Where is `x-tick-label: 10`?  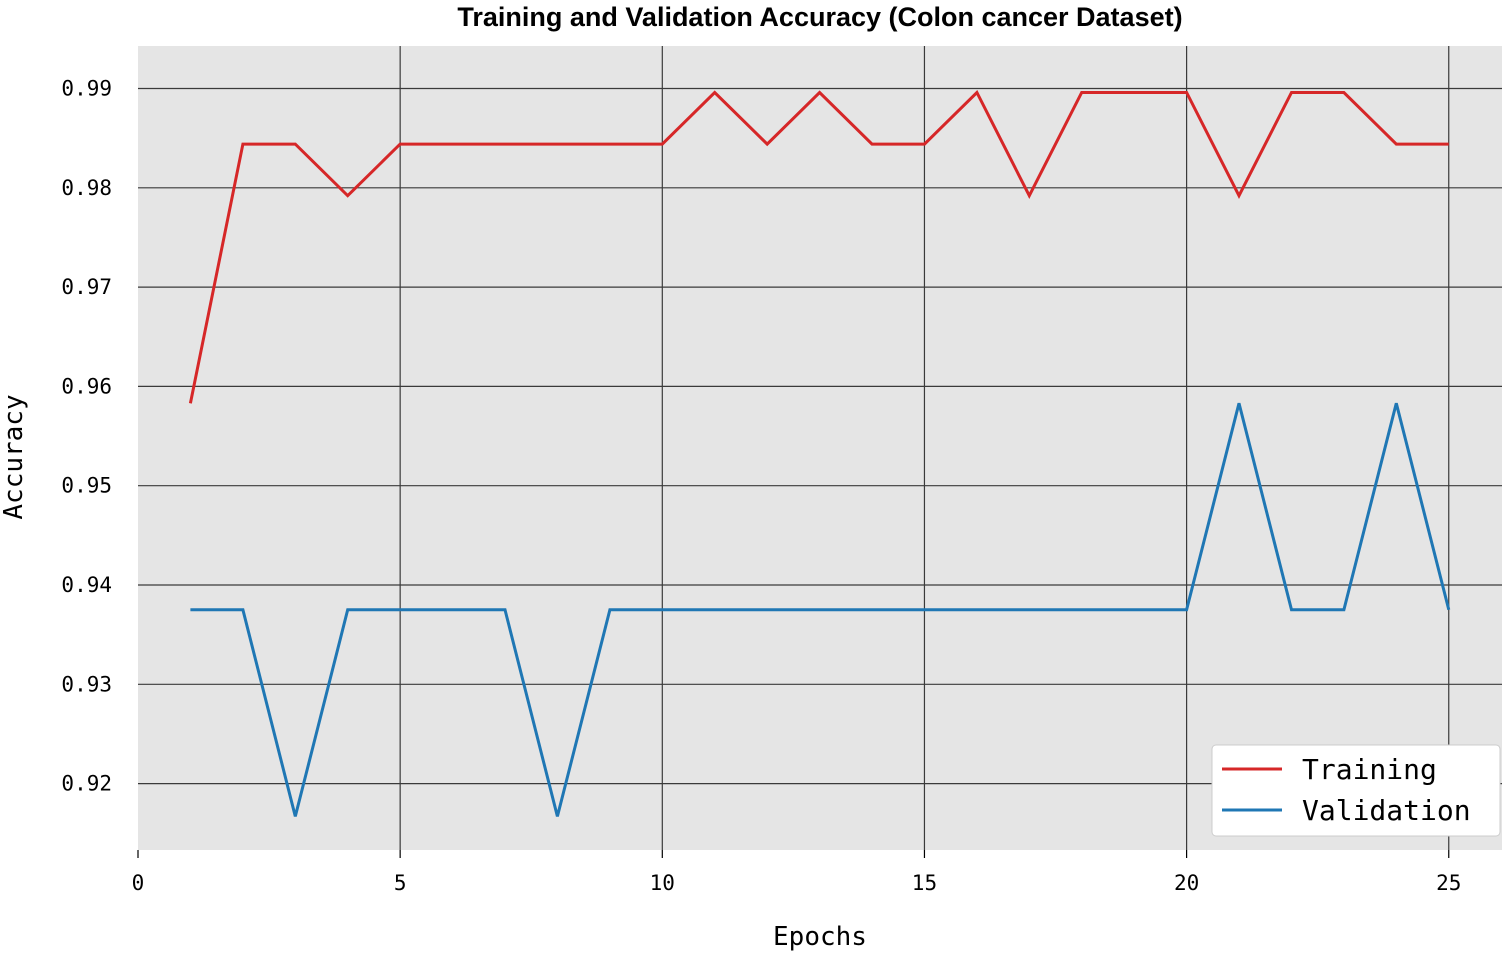
x-tick-label: 10 is located at coordinates (662, 883).